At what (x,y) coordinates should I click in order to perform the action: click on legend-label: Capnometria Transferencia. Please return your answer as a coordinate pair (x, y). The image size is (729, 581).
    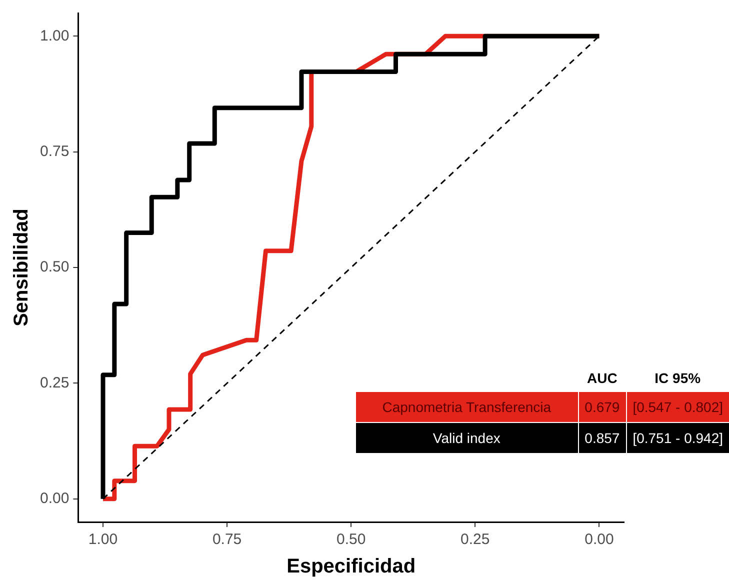
    Looking at the image, I should click on (467, 407).